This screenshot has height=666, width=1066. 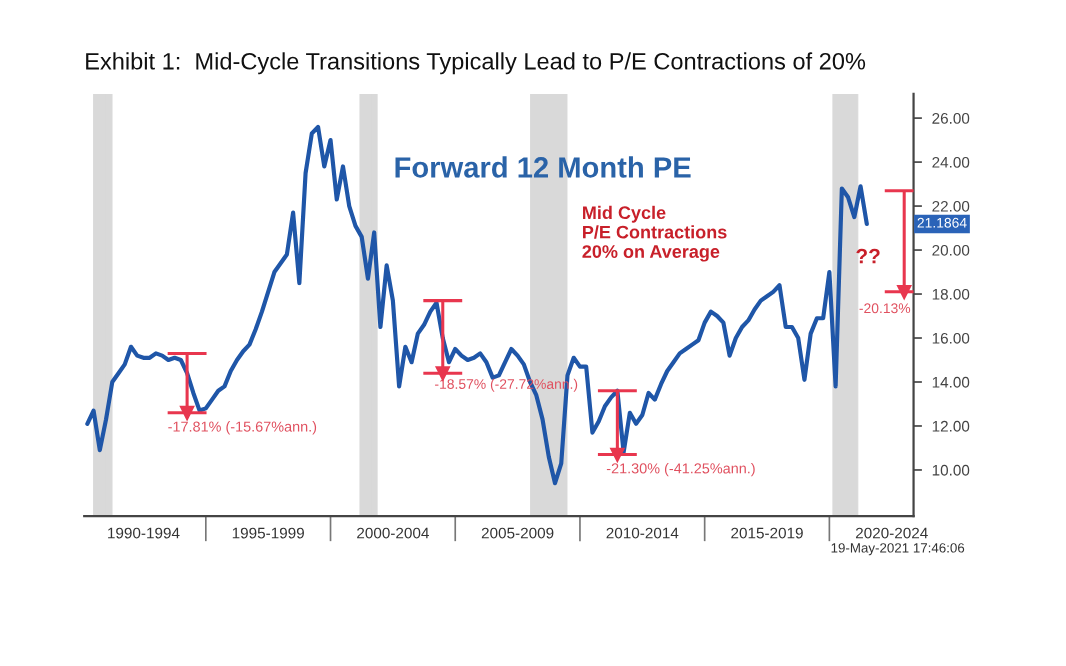 I want to click on text: Forward 12 Month PE, so click(x=543, y=167).